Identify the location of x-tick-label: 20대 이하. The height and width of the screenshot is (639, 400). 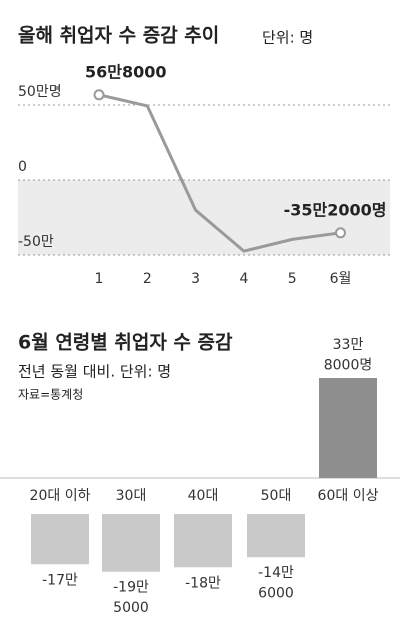
(60, 496).